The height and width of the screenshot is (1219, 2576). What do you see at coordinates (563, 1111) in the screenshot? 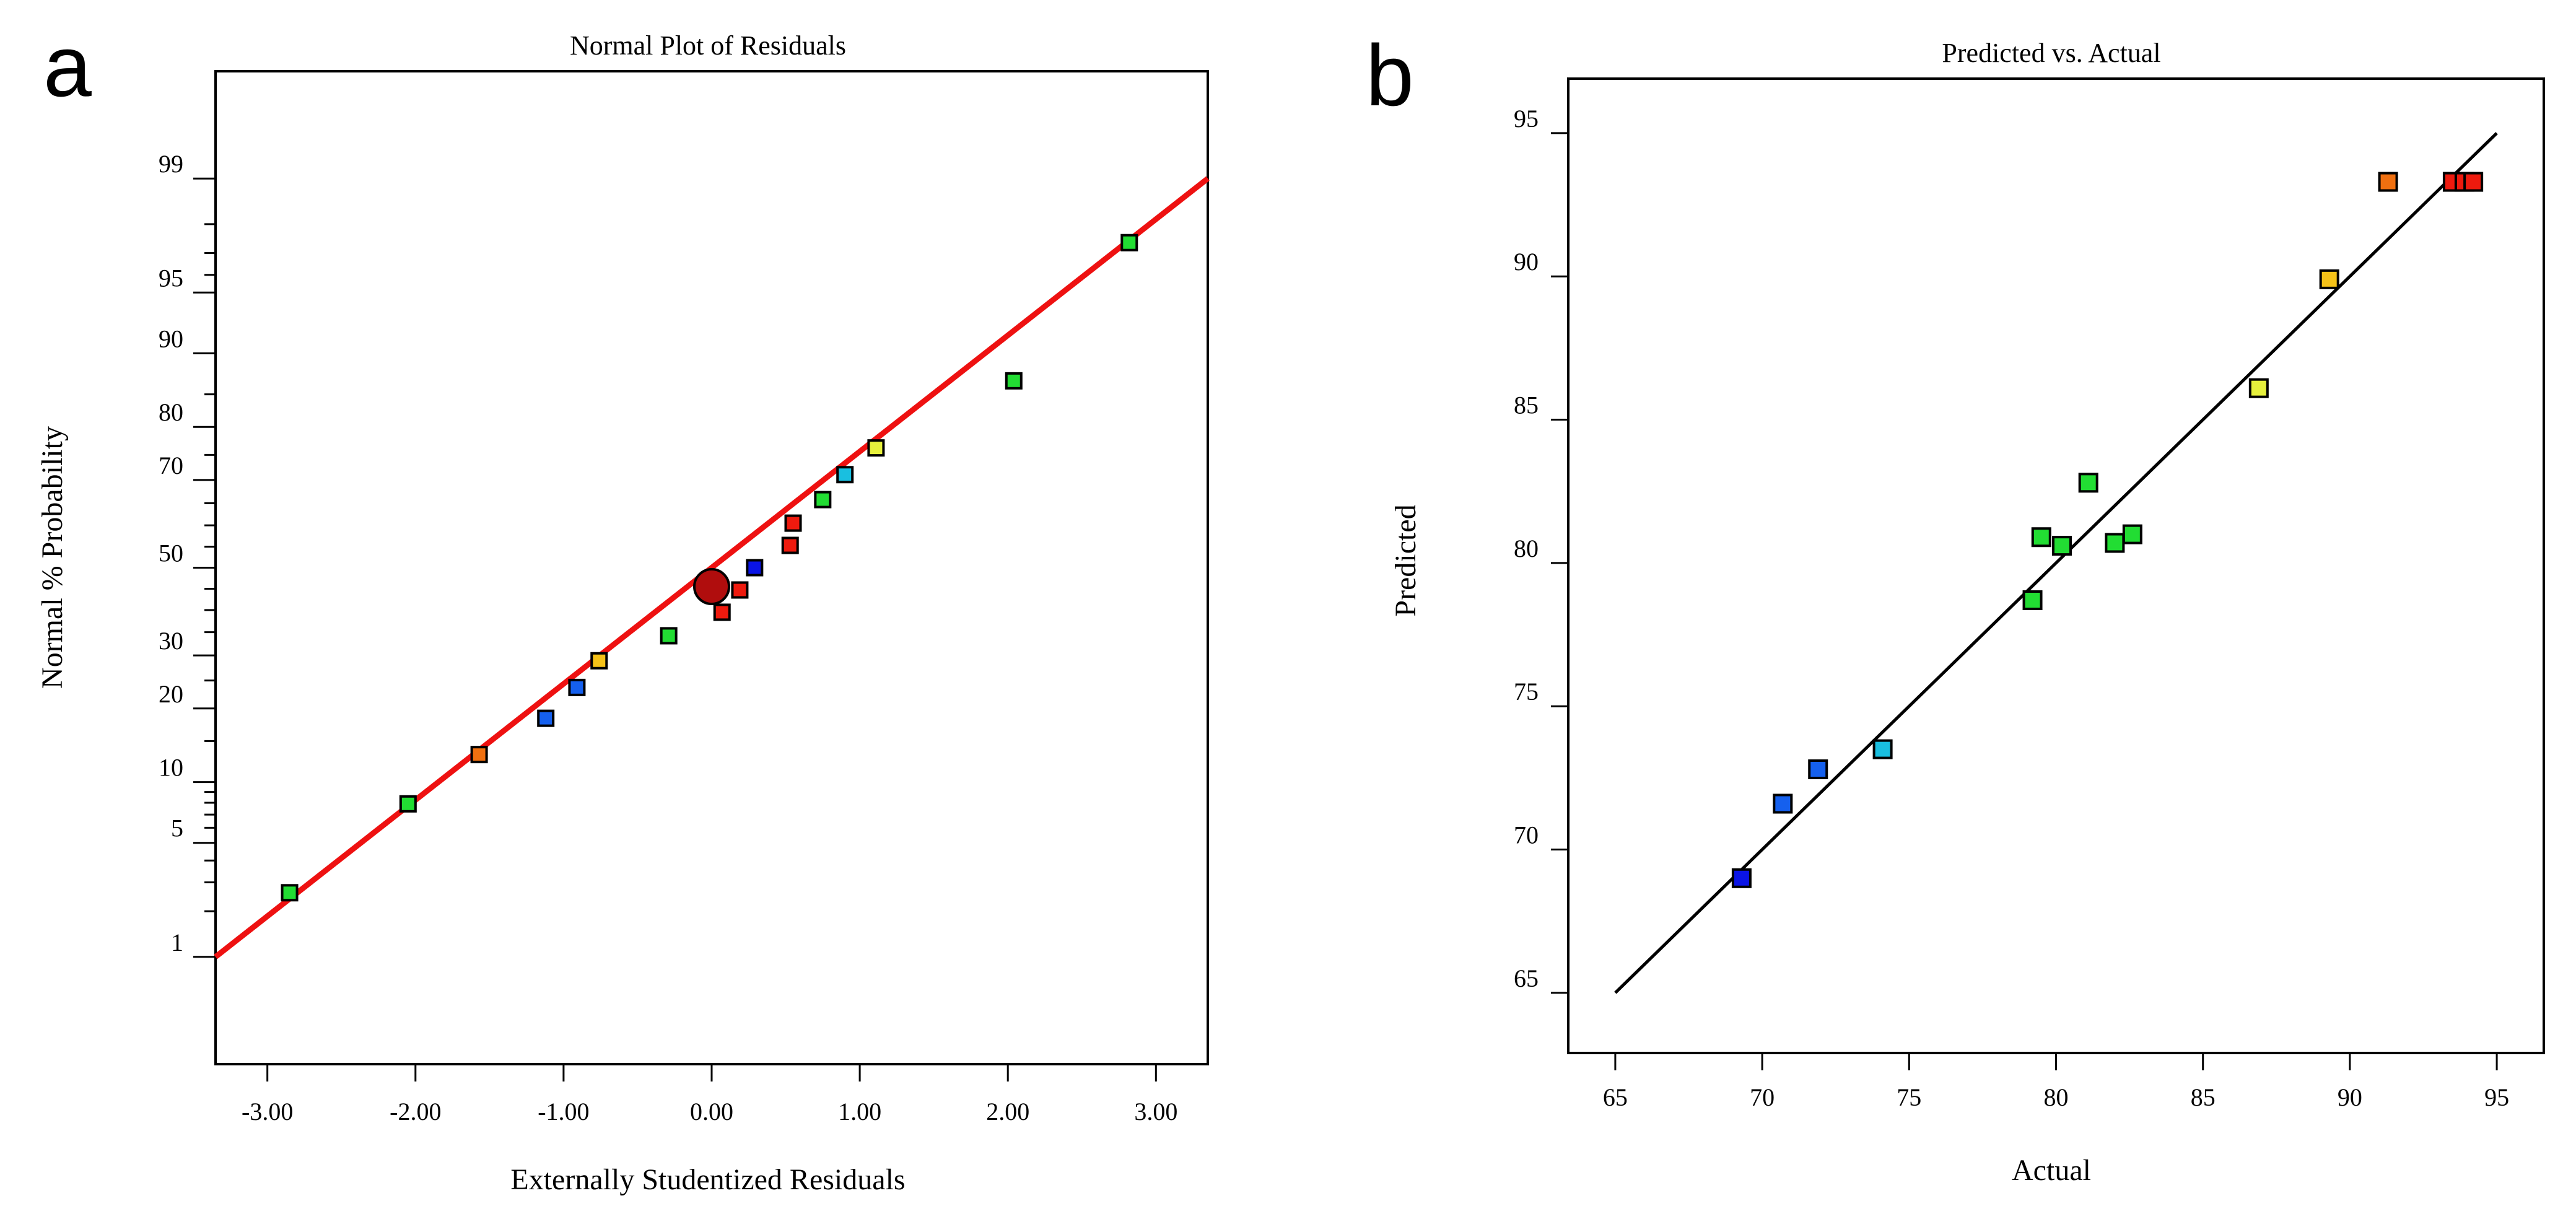
I see `panel-a-x-tick-label: -1.00` at bounding box center [563, 1111].